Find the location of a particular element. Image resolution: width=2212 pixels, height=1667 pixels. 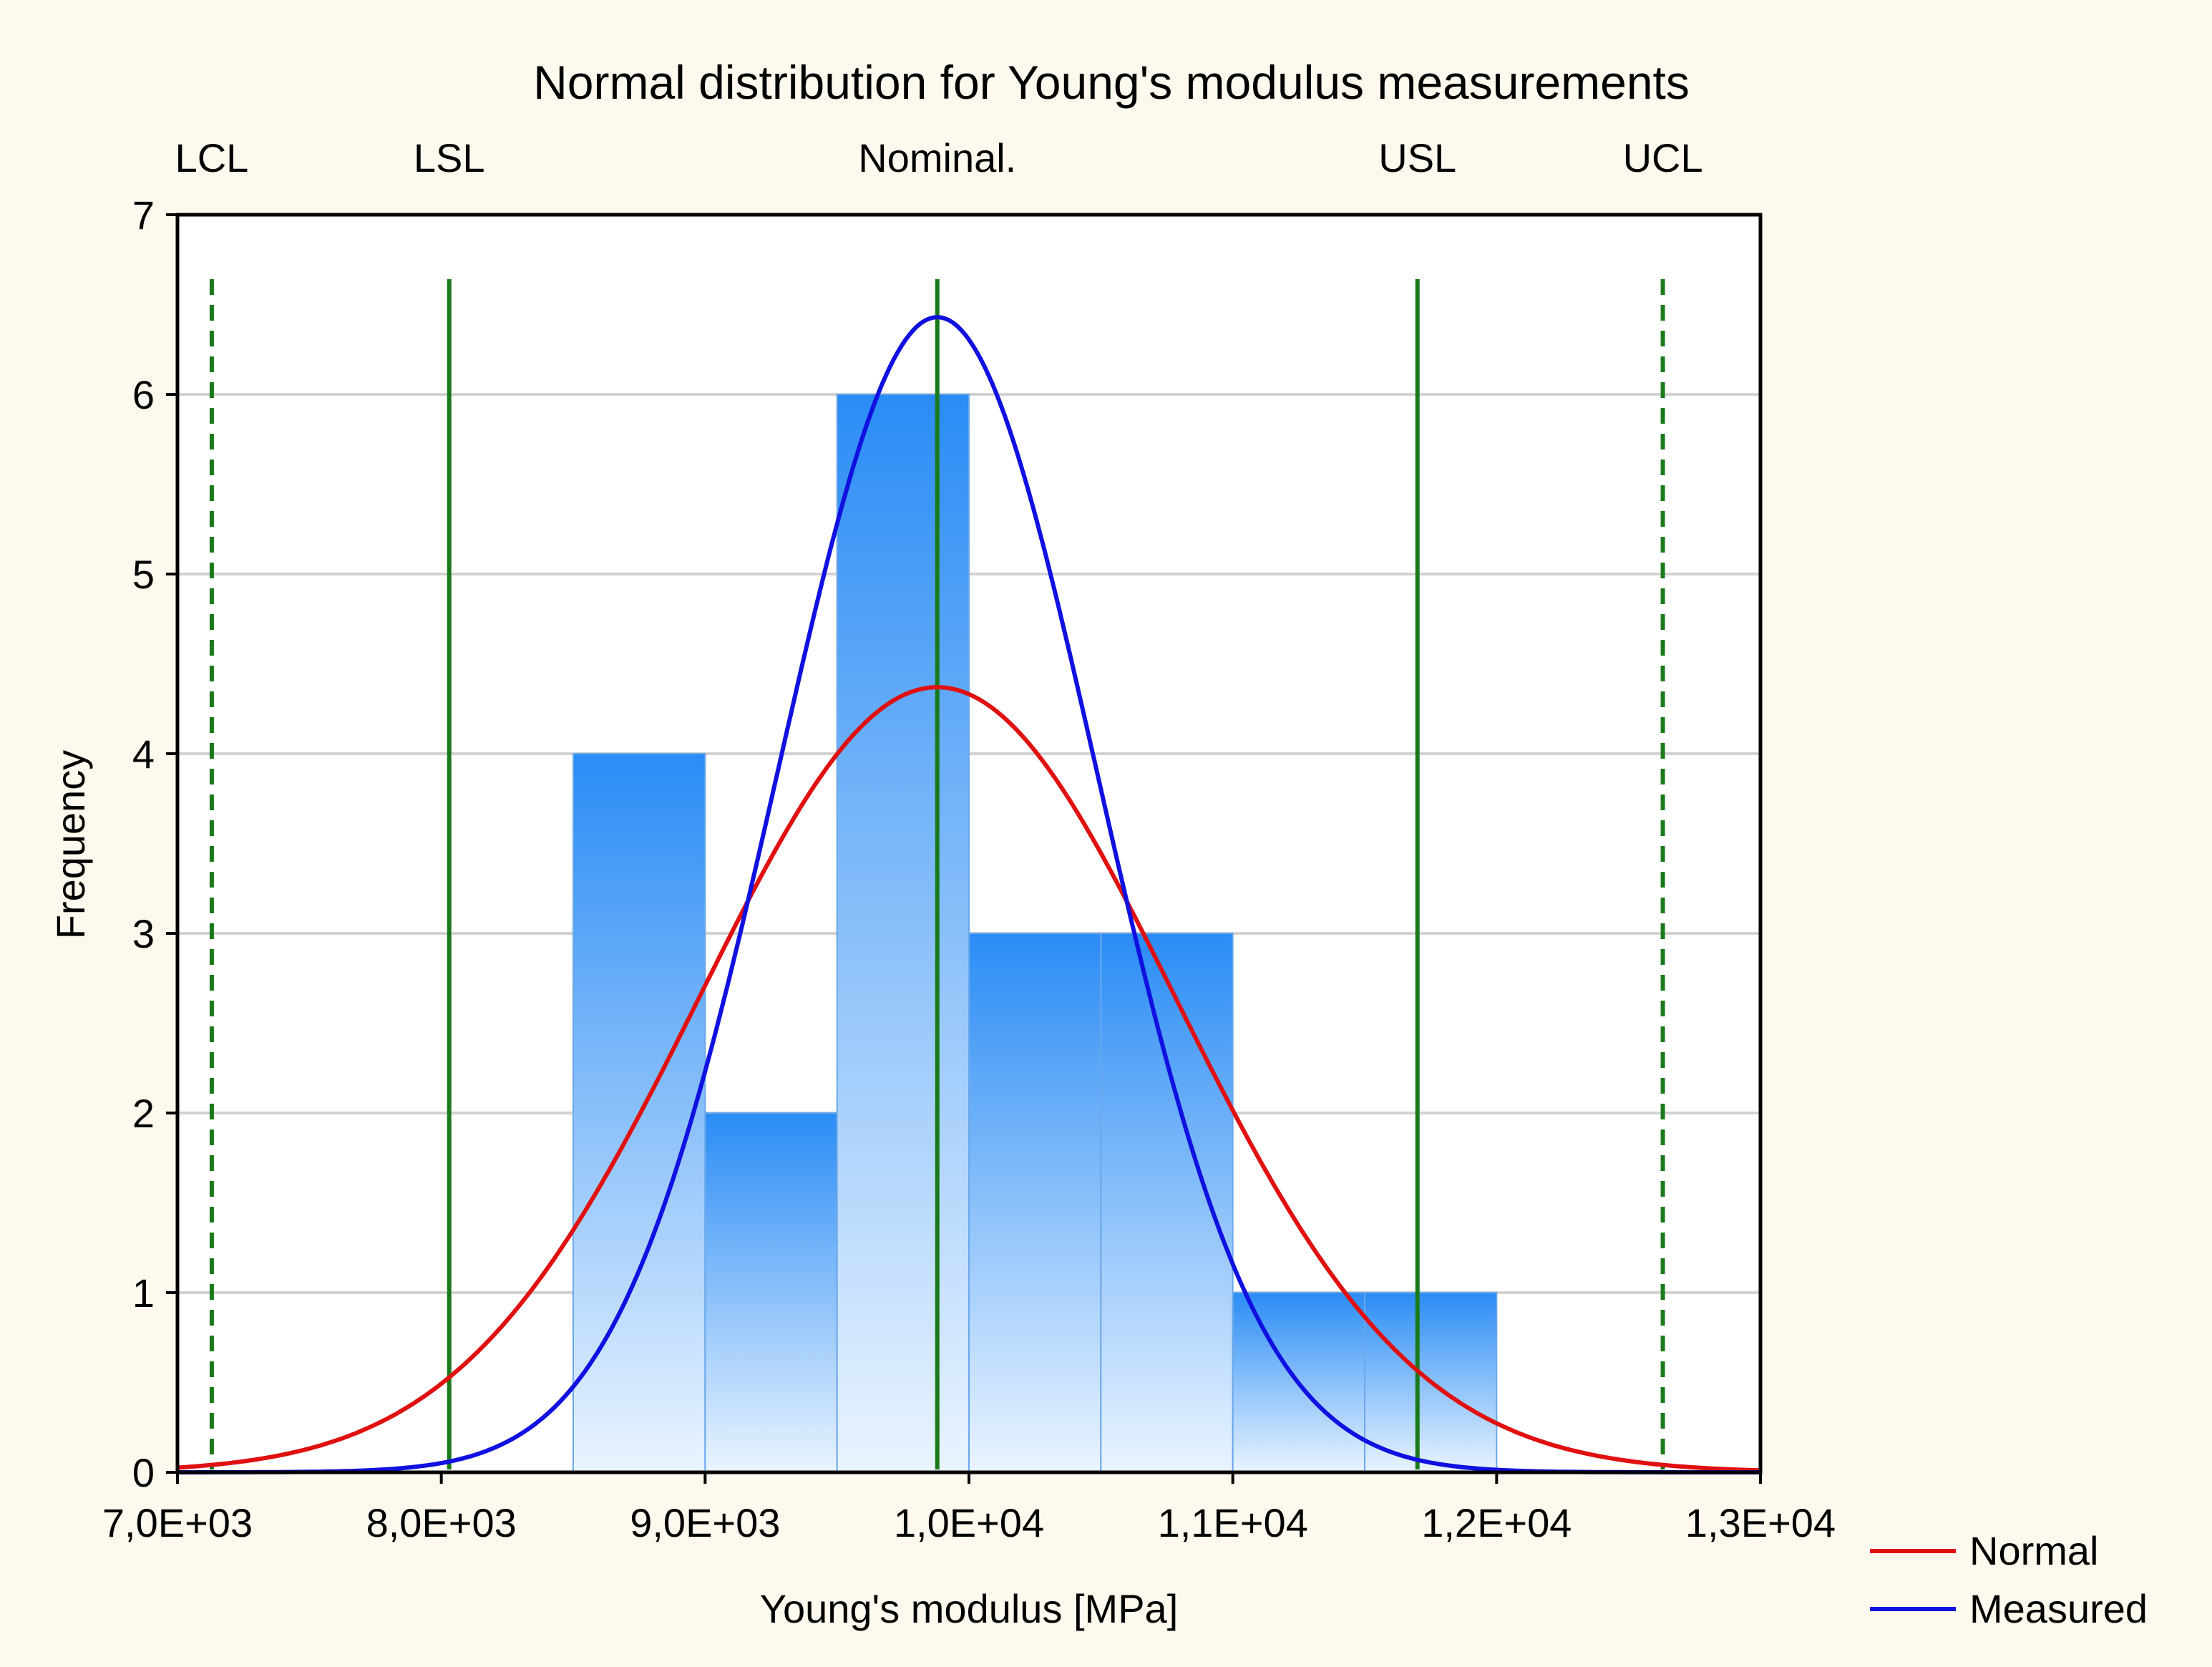

x-tick-label-7000: 7,0E+03 is located at coordinates (177, 1522).